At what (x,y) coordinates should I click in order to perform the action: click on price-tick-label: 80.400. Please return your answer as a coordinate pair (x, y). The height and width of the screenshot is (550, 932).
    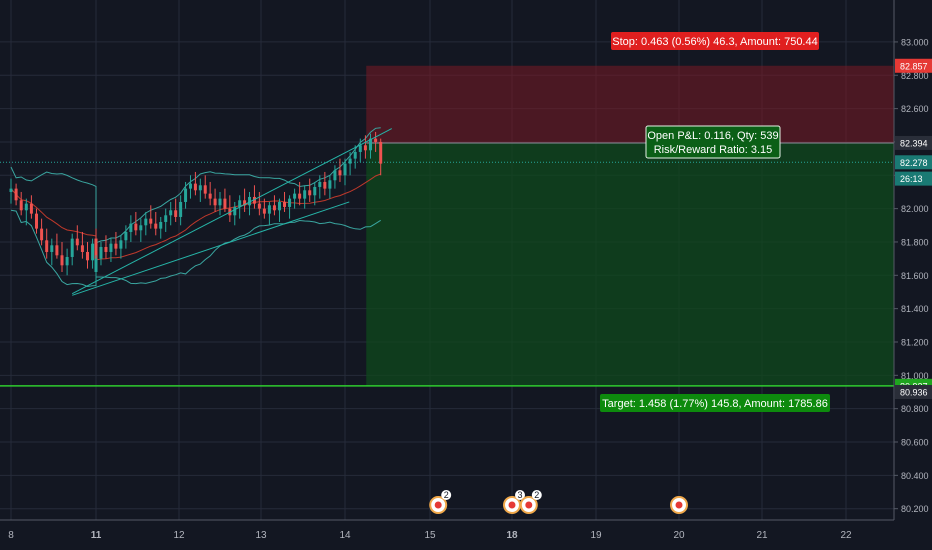
    Looking at the image, I should click on (915, 476).